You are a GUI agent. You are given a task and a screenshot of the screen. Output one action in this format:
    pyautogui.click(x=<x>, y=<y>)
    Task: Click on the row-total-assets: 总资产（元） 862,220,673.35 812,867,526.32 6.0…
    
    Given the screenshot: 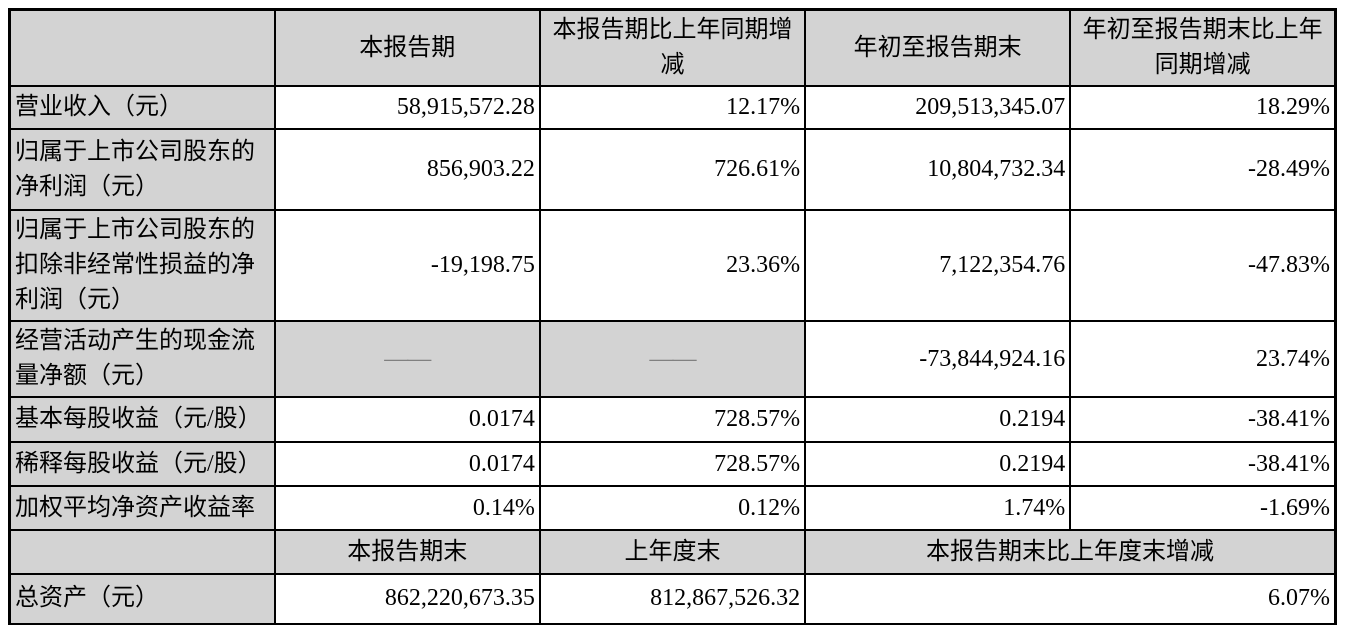 What is the action you would take?
    pyautogui.click(x=672, y=599)
    